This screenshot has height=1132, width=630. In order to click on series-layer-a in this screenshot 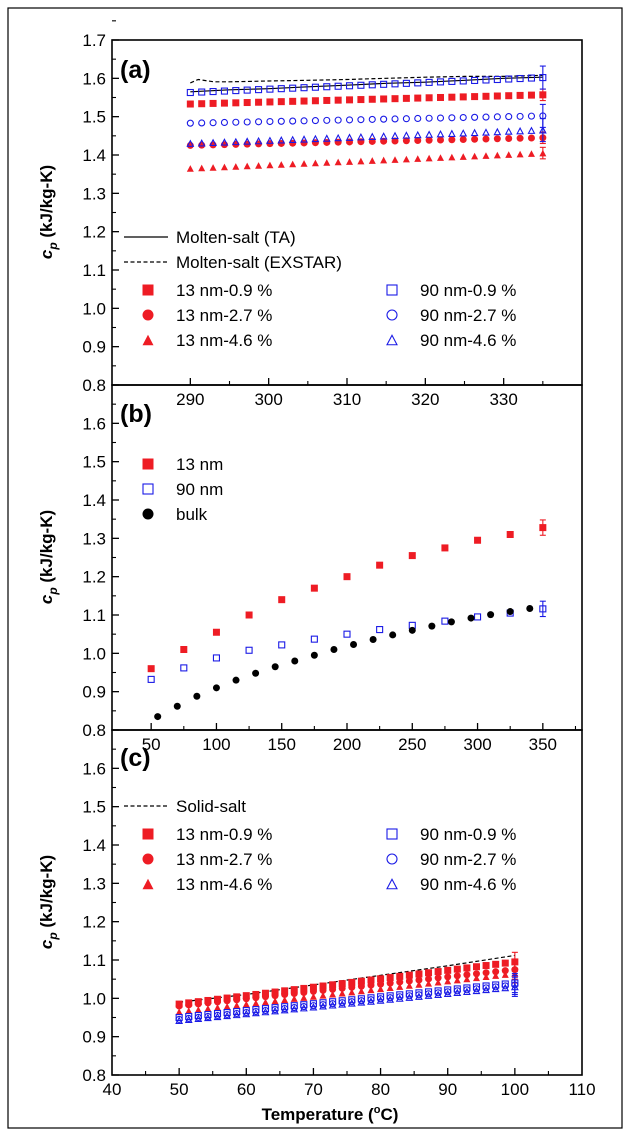, I will do `click(366, 118)`.